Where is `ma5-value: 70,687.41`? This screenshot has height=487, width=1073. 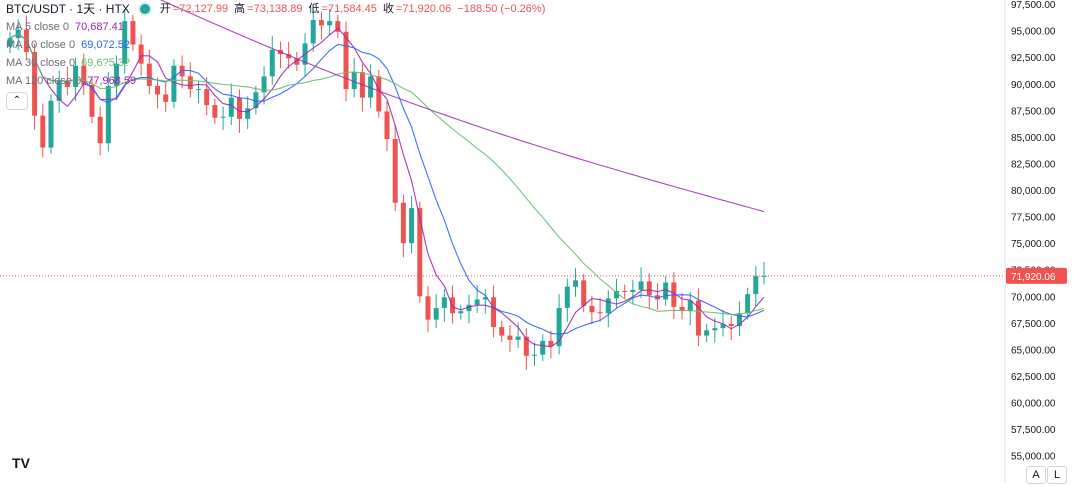 ma5-value: 70,687.41 is located at coordinates (99, 27).